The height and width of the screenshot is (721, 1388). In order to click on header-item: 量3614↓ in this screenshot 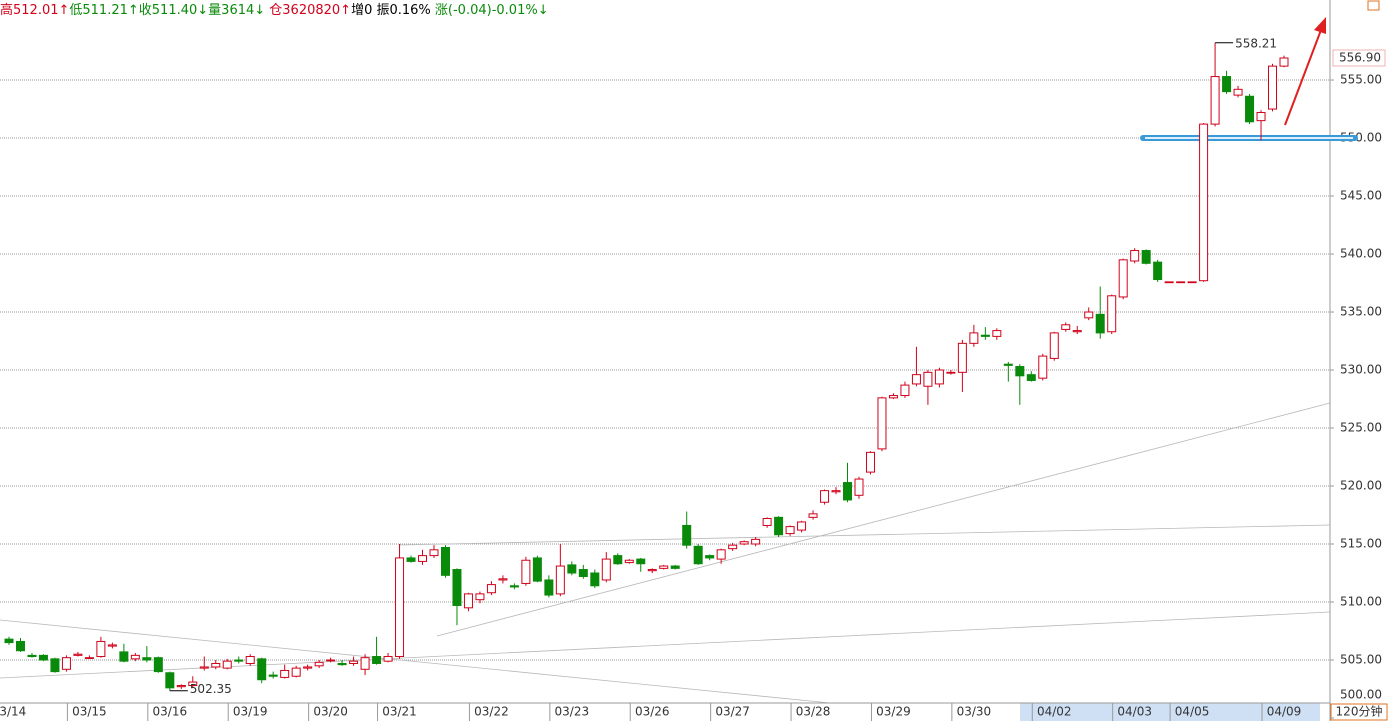, I will do `click(238, 10)`.